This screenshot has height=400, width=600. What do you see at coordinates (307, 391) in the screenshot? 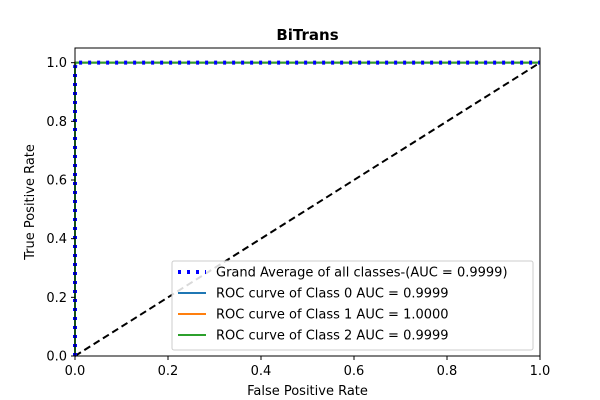
I see `x-axis-label: False Positive Rate` at bounding box center [307, 391].